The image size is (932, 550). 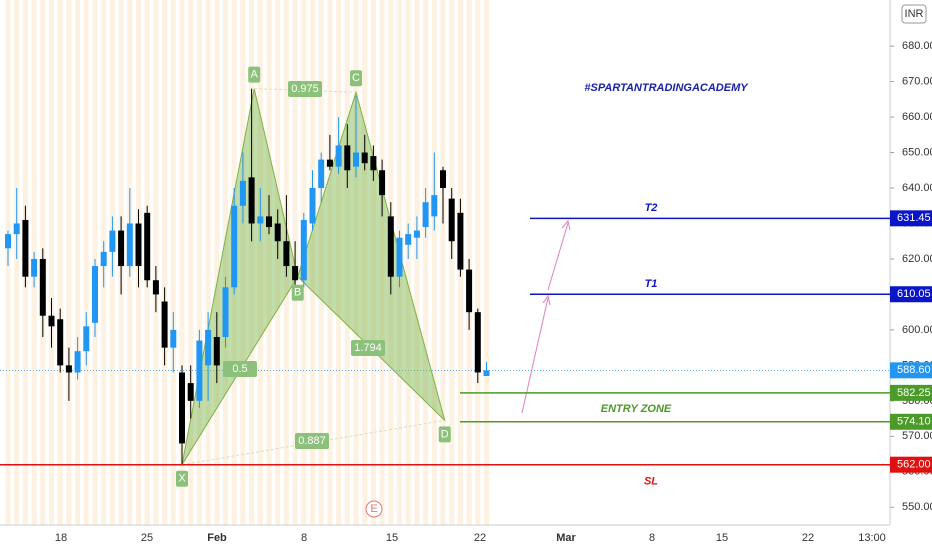 What do you see at coordinates (652, 538) in the screenshot?
I see `x-tick-label: 8` at bounding box center [652, 538].